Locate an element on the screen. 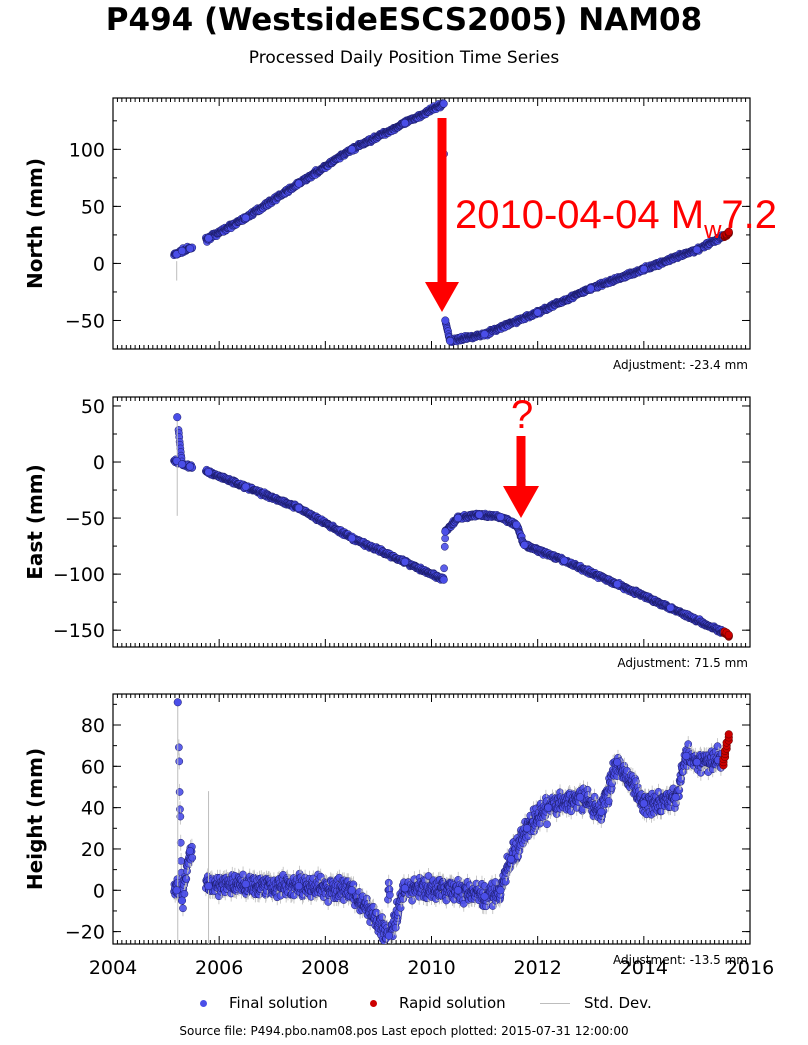  north-y-tick-label: 50 is located at coordinates (93, 207).